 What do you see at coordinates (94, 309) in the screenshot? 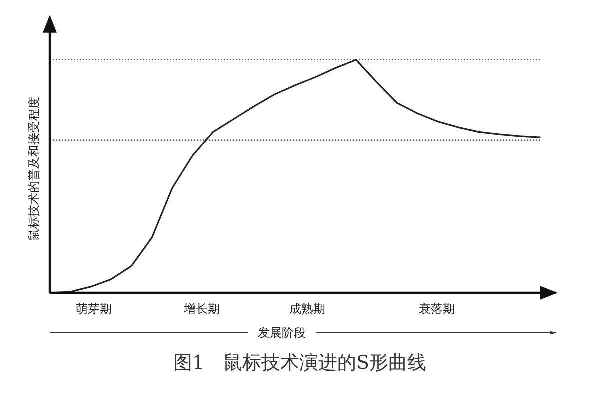
I see `text: 萌芽期` at bounding box center [94, 309].